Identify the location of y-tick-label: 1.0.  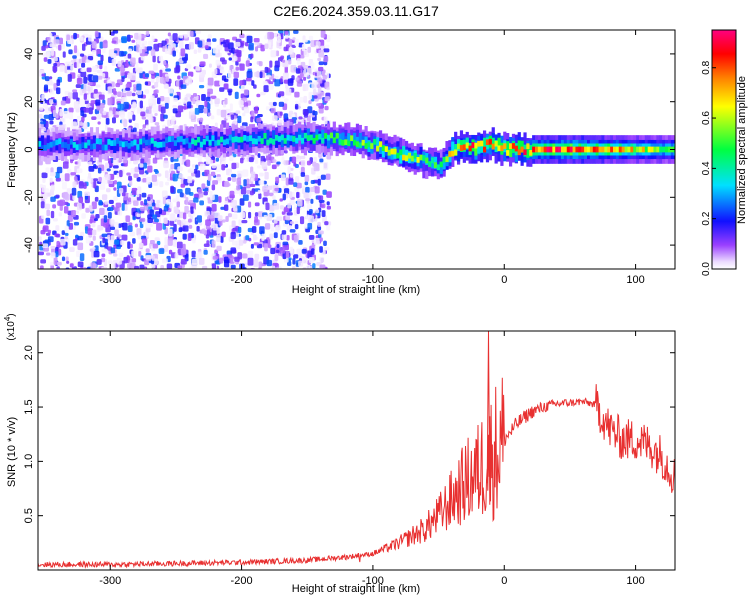
(29, 461).